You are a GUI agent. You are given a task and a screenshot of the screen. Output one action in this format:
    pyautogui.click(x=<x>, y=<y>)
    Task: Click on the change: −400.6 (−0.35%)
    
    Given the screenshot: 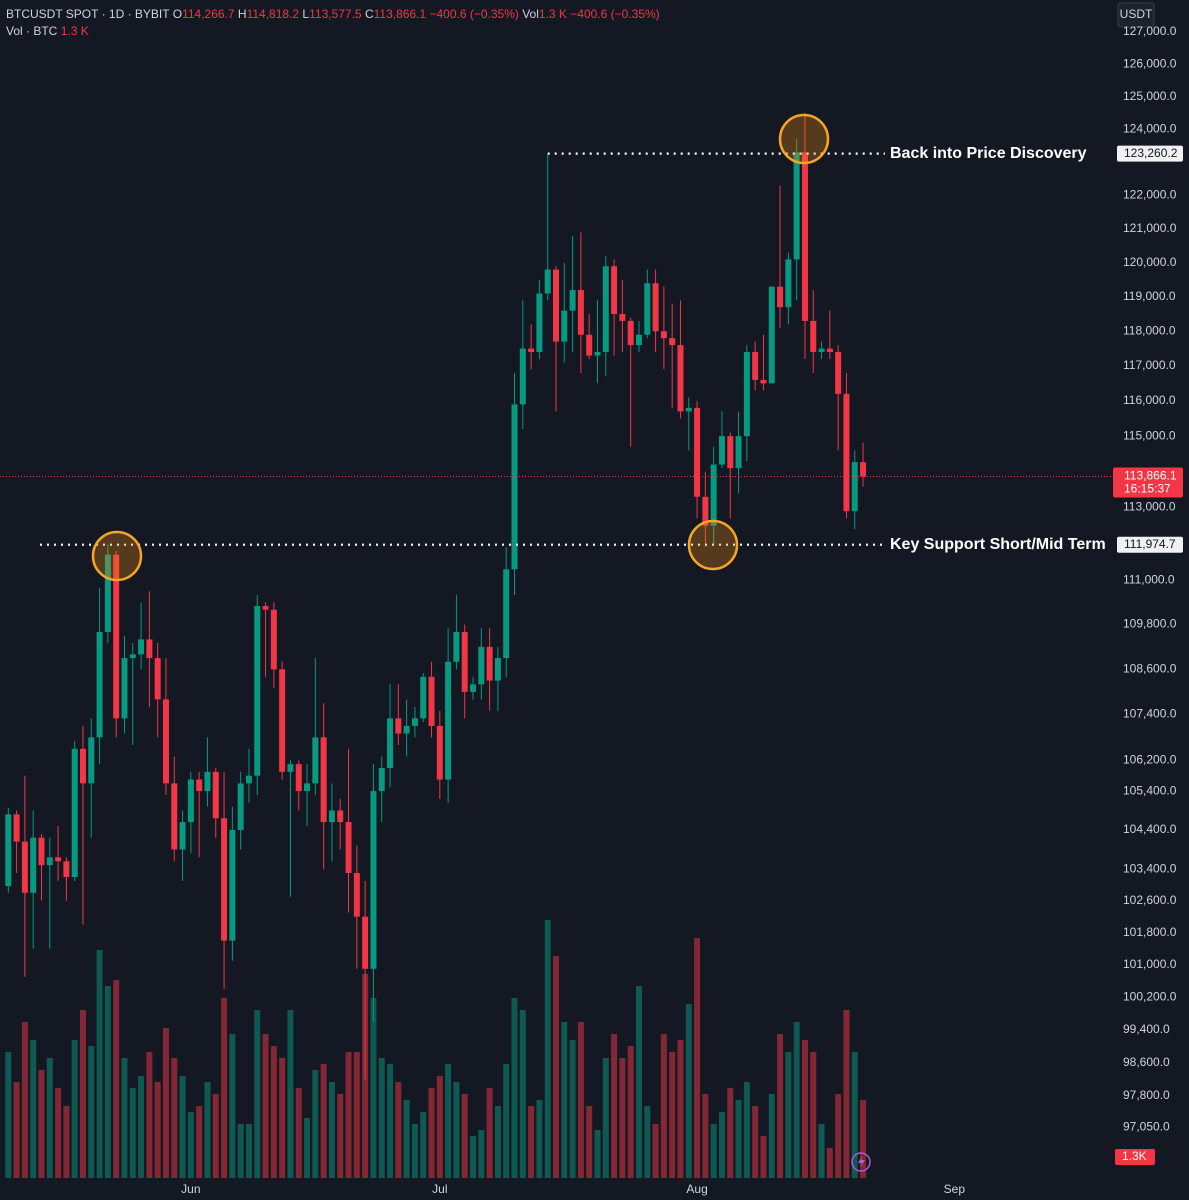 What is the action you would take?
    pyautogui.click(x=474, y=14)
    